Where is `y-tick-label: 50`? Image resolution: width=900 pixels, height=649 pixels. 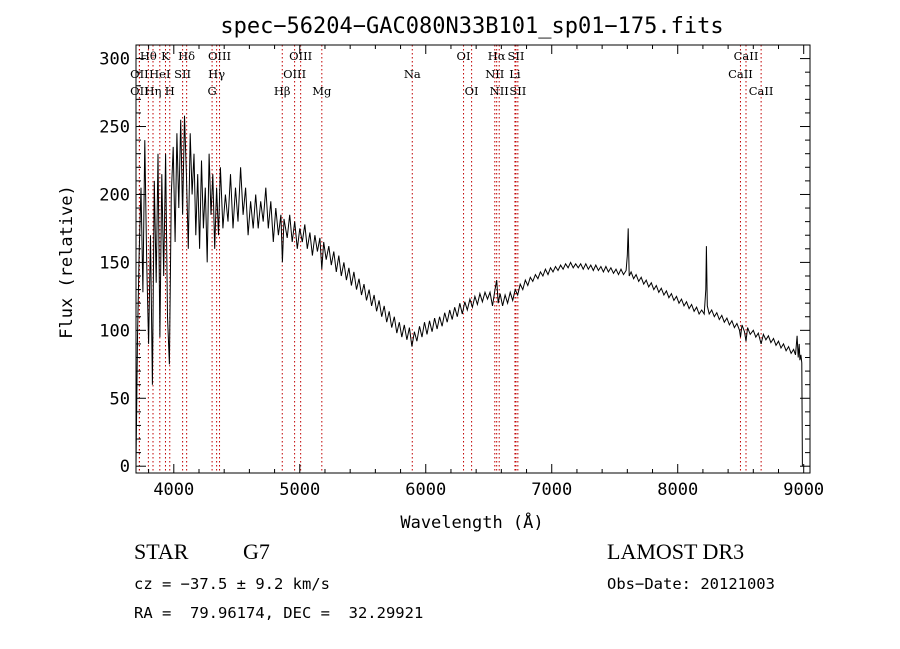
y-tick-label: 50 is located at coordinates (120, 399).